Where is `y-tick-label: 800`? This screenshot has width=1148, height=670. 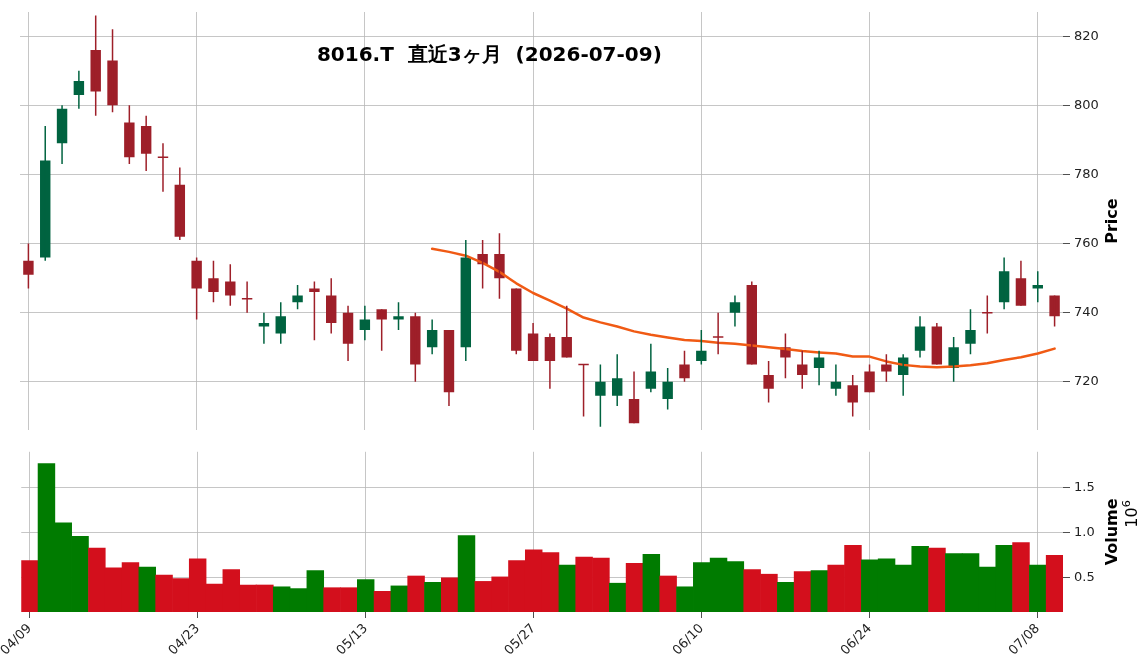
y-tick-label: 800 is located at coordinates (1086, 104).